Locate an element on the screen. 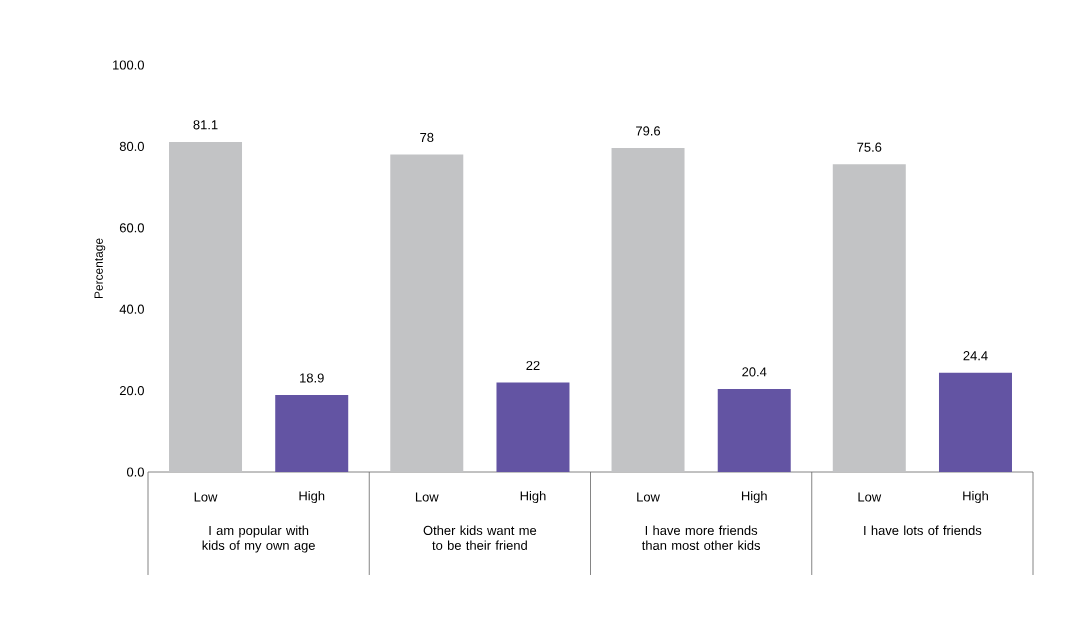 This screenshot has height=623, width=1088. x-tick-label: Other kids want me to be their friend is located at coordinates (480, 537).